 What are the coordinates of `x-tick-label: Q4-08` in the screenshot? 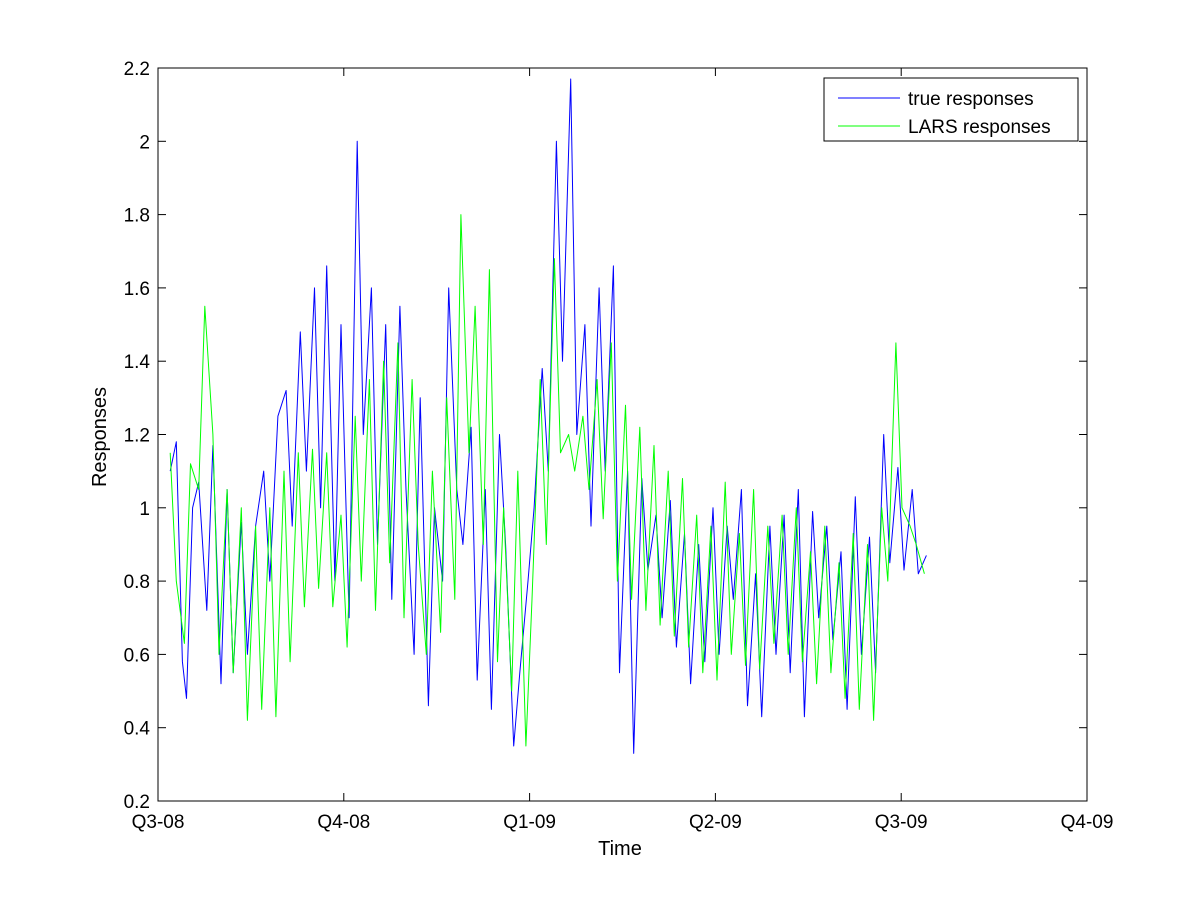 It's located at (343, 822).